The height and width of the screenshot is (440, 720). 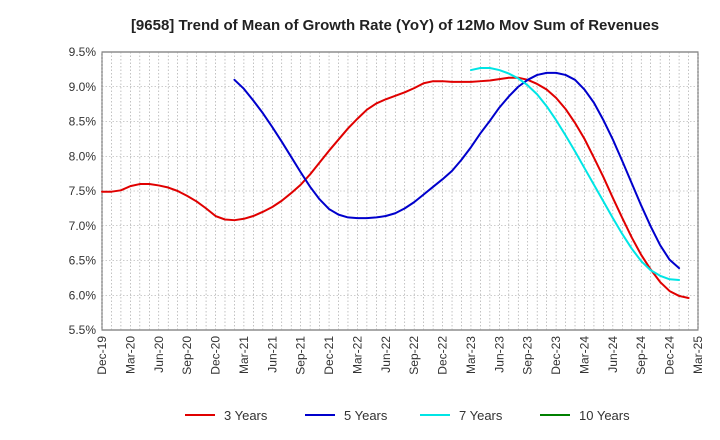 I want to click on y-tick-label: 6.5%, so click(x=83, y=261).